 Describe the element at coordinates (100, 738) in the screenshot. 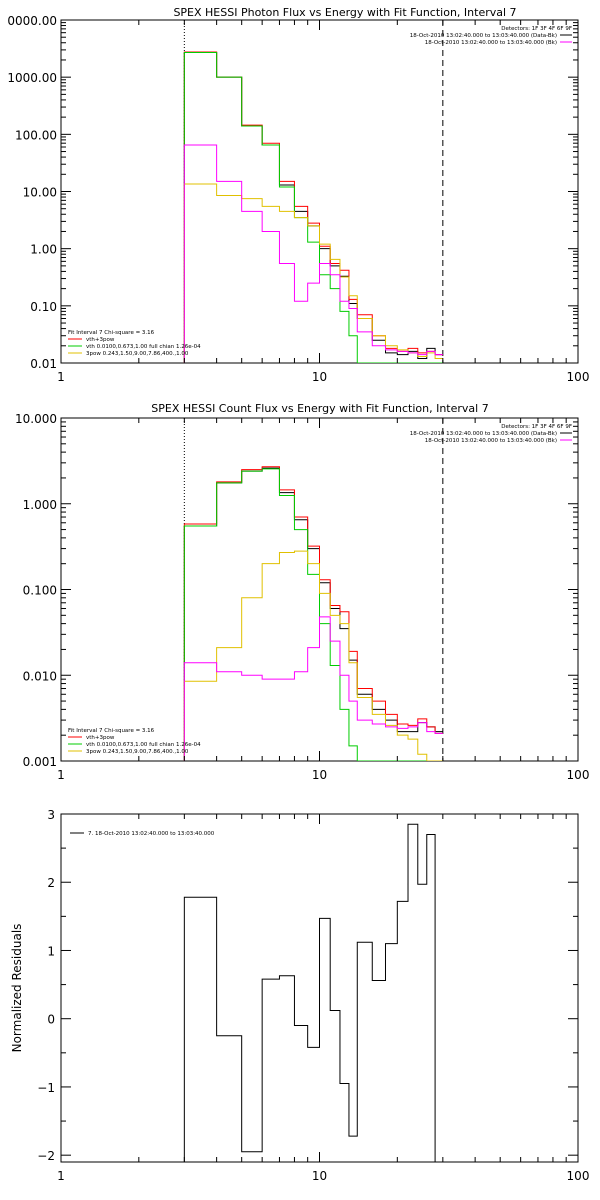

I see `count-legend-vth3pow: vth+3pow` at that location.